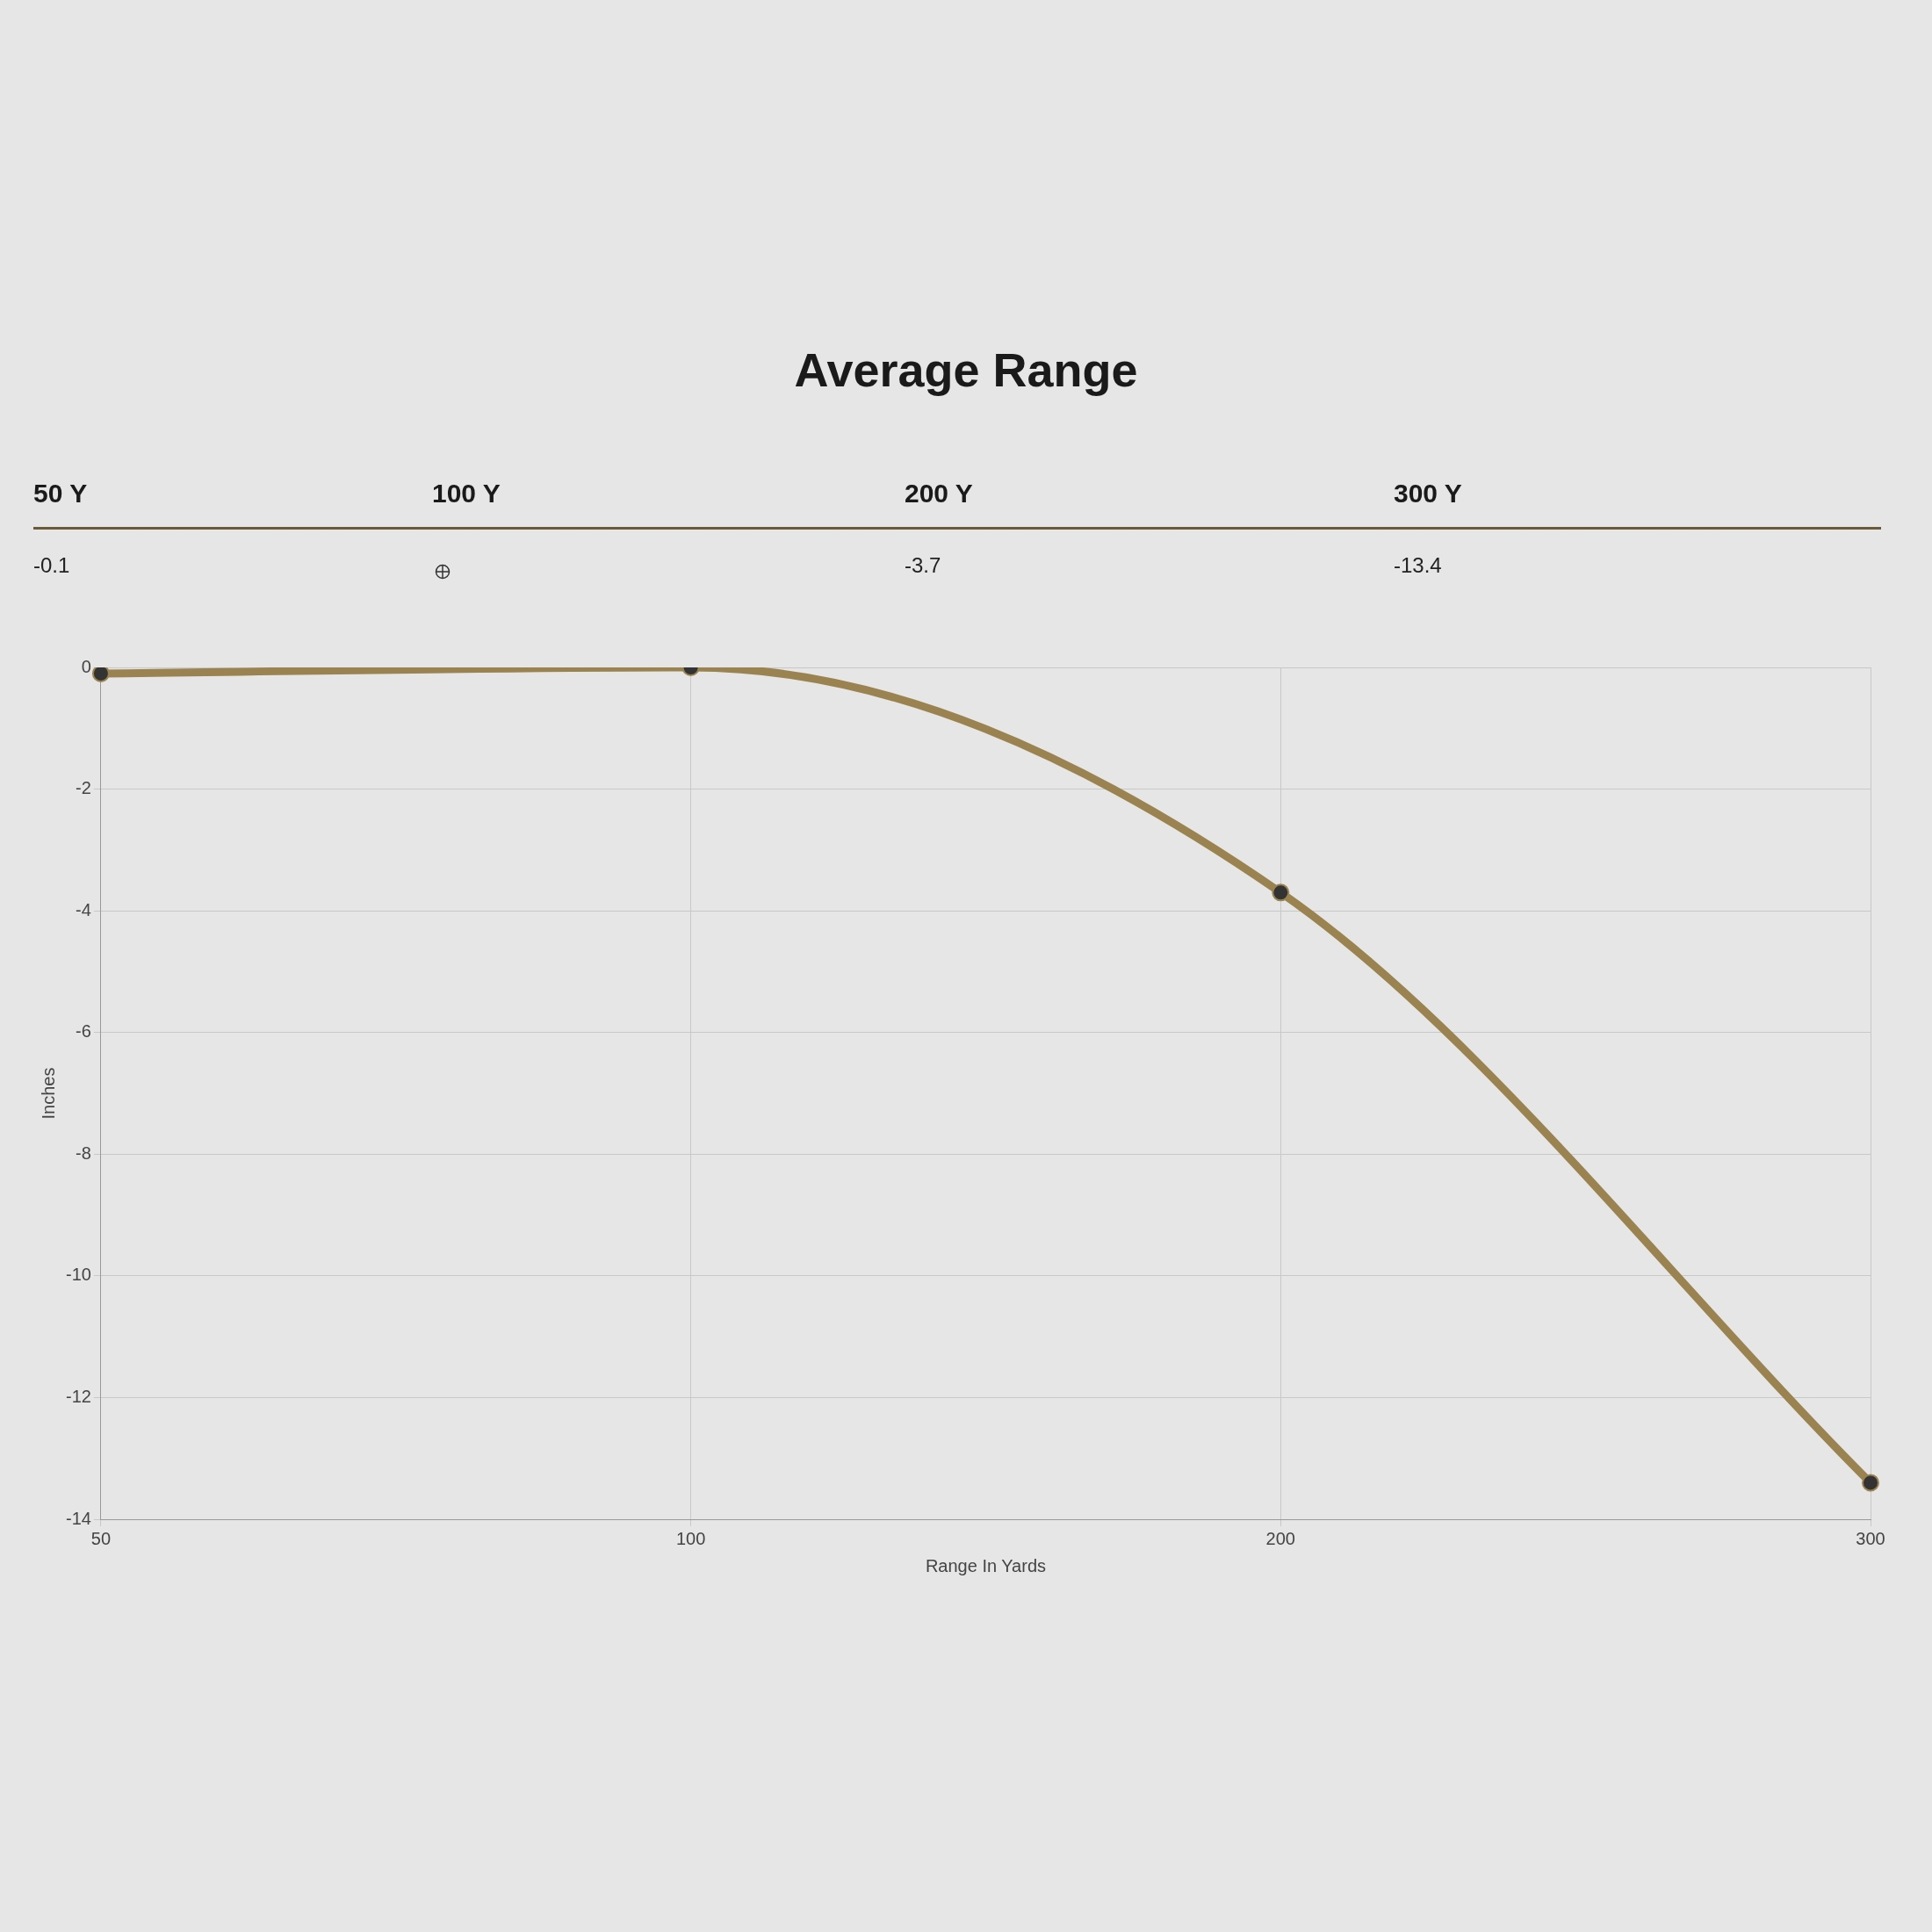 Image resolution: width=1932 pixels, height=1932 pixels. I want to click on y-tick-label: -4, so click(83, 909).